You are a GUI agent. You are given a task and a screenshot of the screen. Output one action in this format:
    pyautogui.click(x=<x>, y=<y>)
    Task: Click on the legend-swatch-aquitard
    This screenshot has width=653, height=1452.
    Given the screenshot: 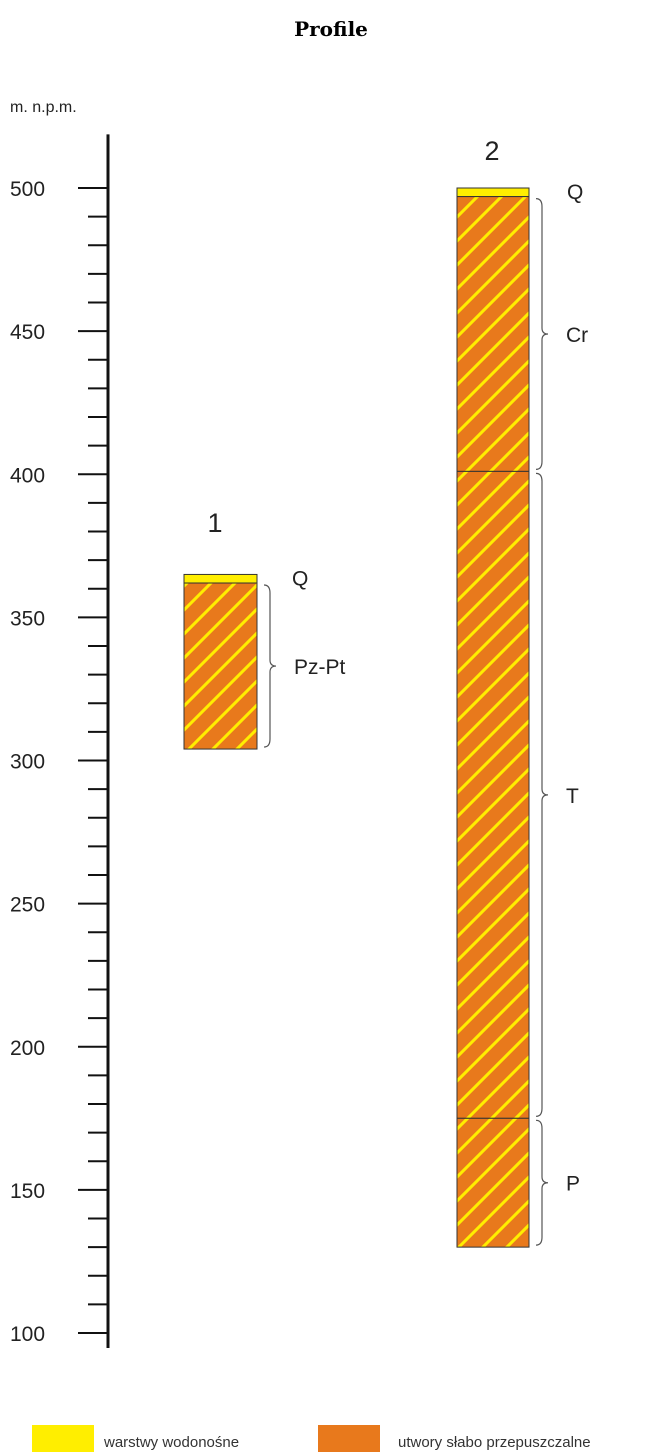 What is the action you would take?
    pyautogui.click(x=349, y=1438)
    